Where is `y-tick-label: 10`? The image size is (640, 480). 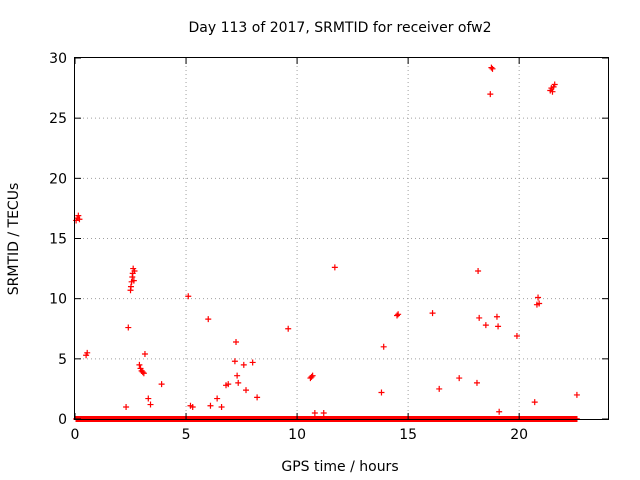 y-tick-label: 10 is located at coordinates (58, 300).